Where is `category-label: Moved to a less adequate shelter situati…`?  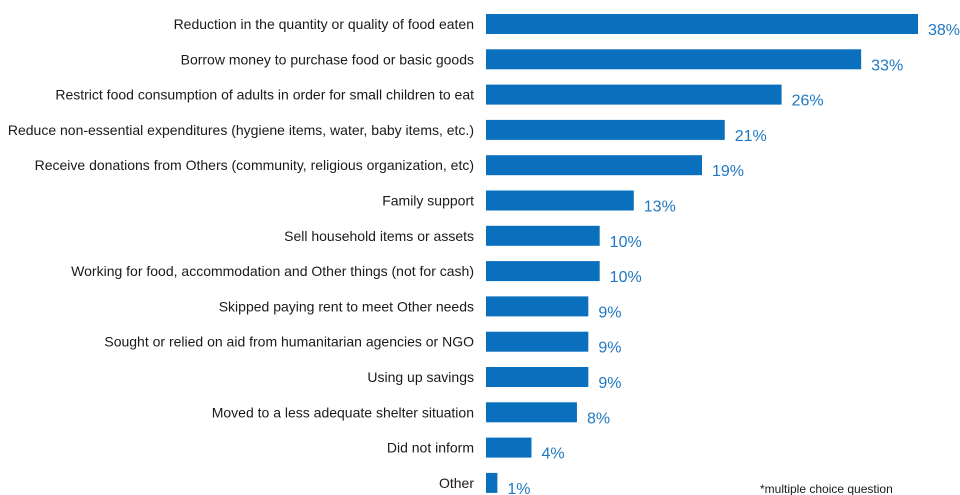
category-label: Moved to a less adequate shelter situati… is located at coordinates (343, 412).